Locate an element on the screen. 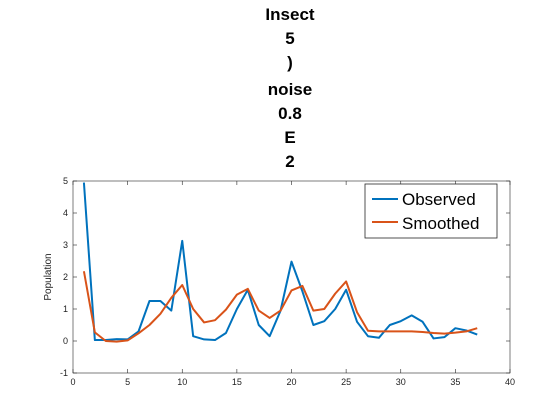  legend: Observed Smoothed is located at coordinates (431, 211).